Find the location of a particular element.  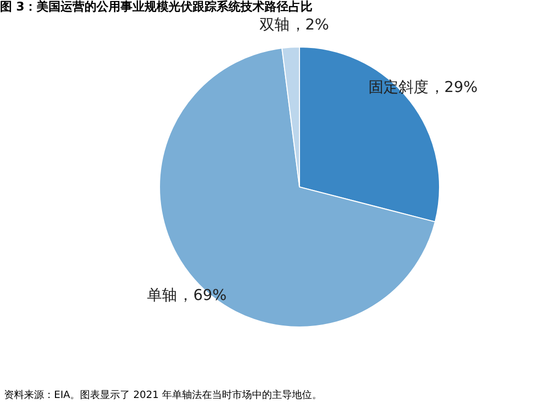

text: 资料来源：EIA。图表显示了 2021 年单轴法在当时市场中的主导地位。 is located at coordinates (163, 395).